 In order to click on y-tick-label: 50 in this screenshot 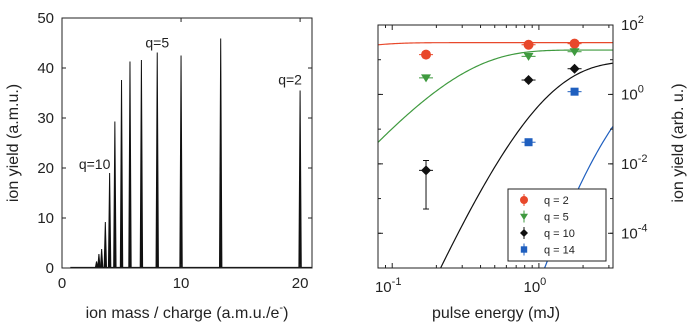, I will do `click(45, 18)`.